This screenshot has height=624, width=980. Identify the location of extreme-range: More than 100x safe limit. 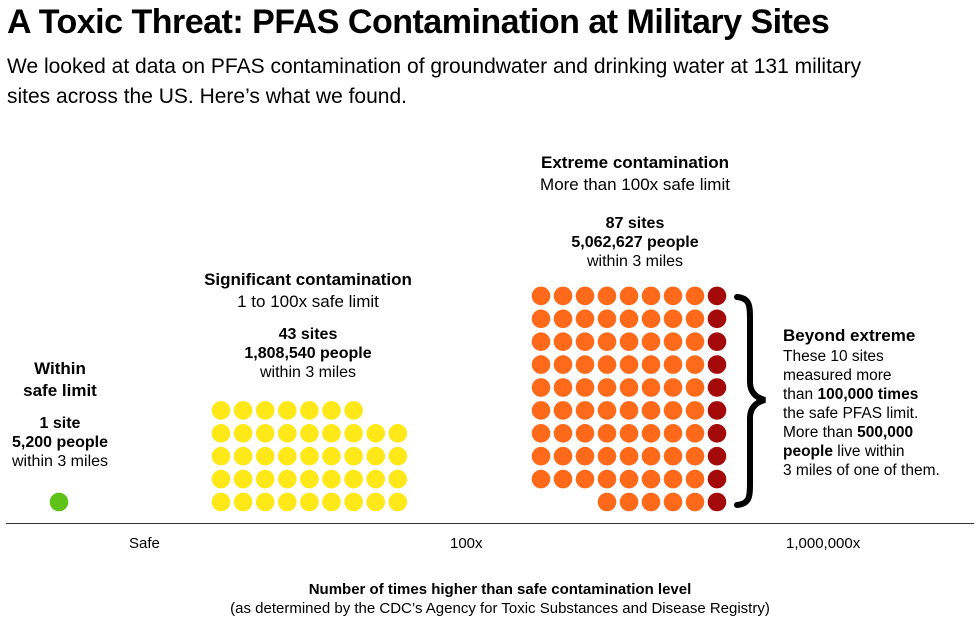
(635, 184).